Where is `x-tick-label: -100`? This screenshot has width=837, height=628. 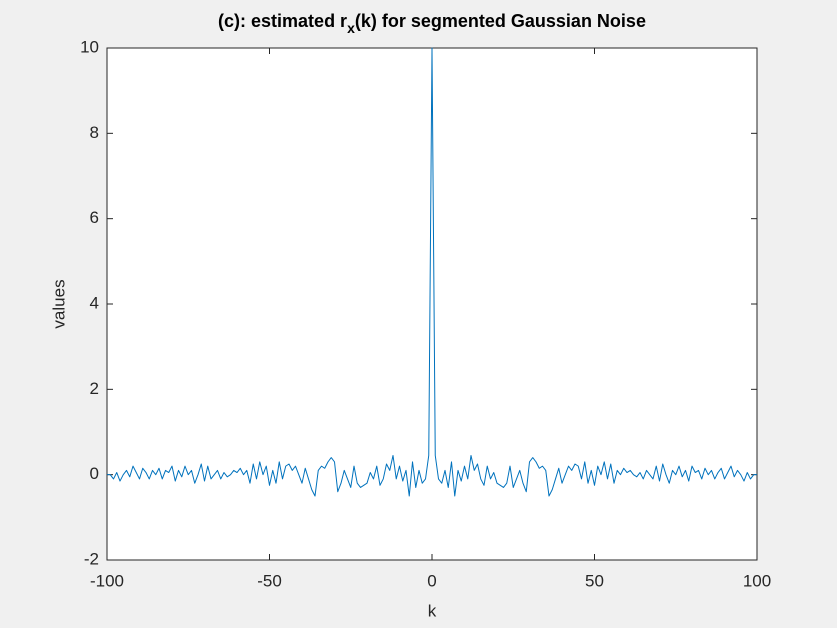 x-tick-label: -100 is located at coordinates (107, 580).